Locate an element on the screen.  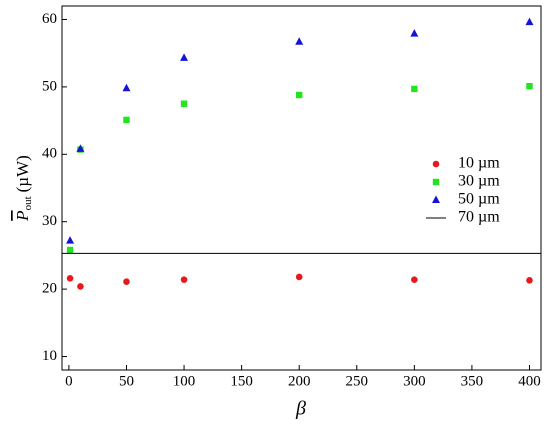
x-tick-label: 300 is located at coordinates (414, 381).